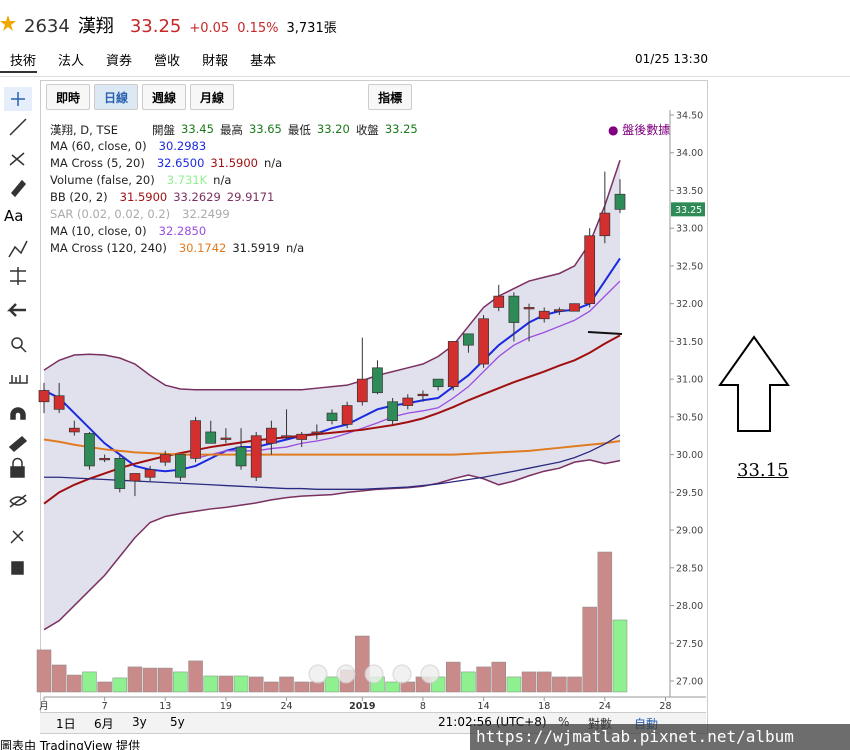 This screenshot has width=850, height=750. Describe the element at coordinates (330, 163) in the screenshot. I see `legend-row: MA Cross (5, 20) 32.6500 31.5900 n/a` at that location.